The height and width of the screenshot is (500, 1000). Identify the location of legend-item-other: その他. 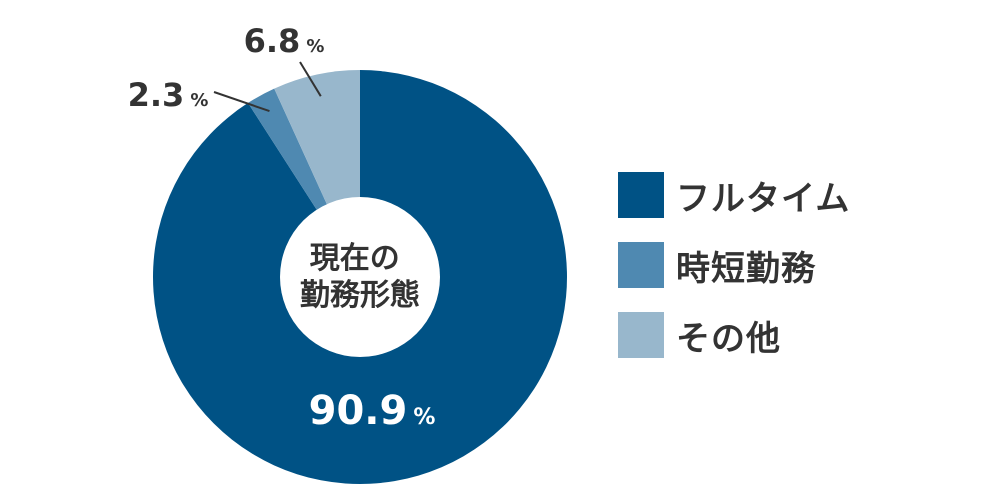
(734, 335).